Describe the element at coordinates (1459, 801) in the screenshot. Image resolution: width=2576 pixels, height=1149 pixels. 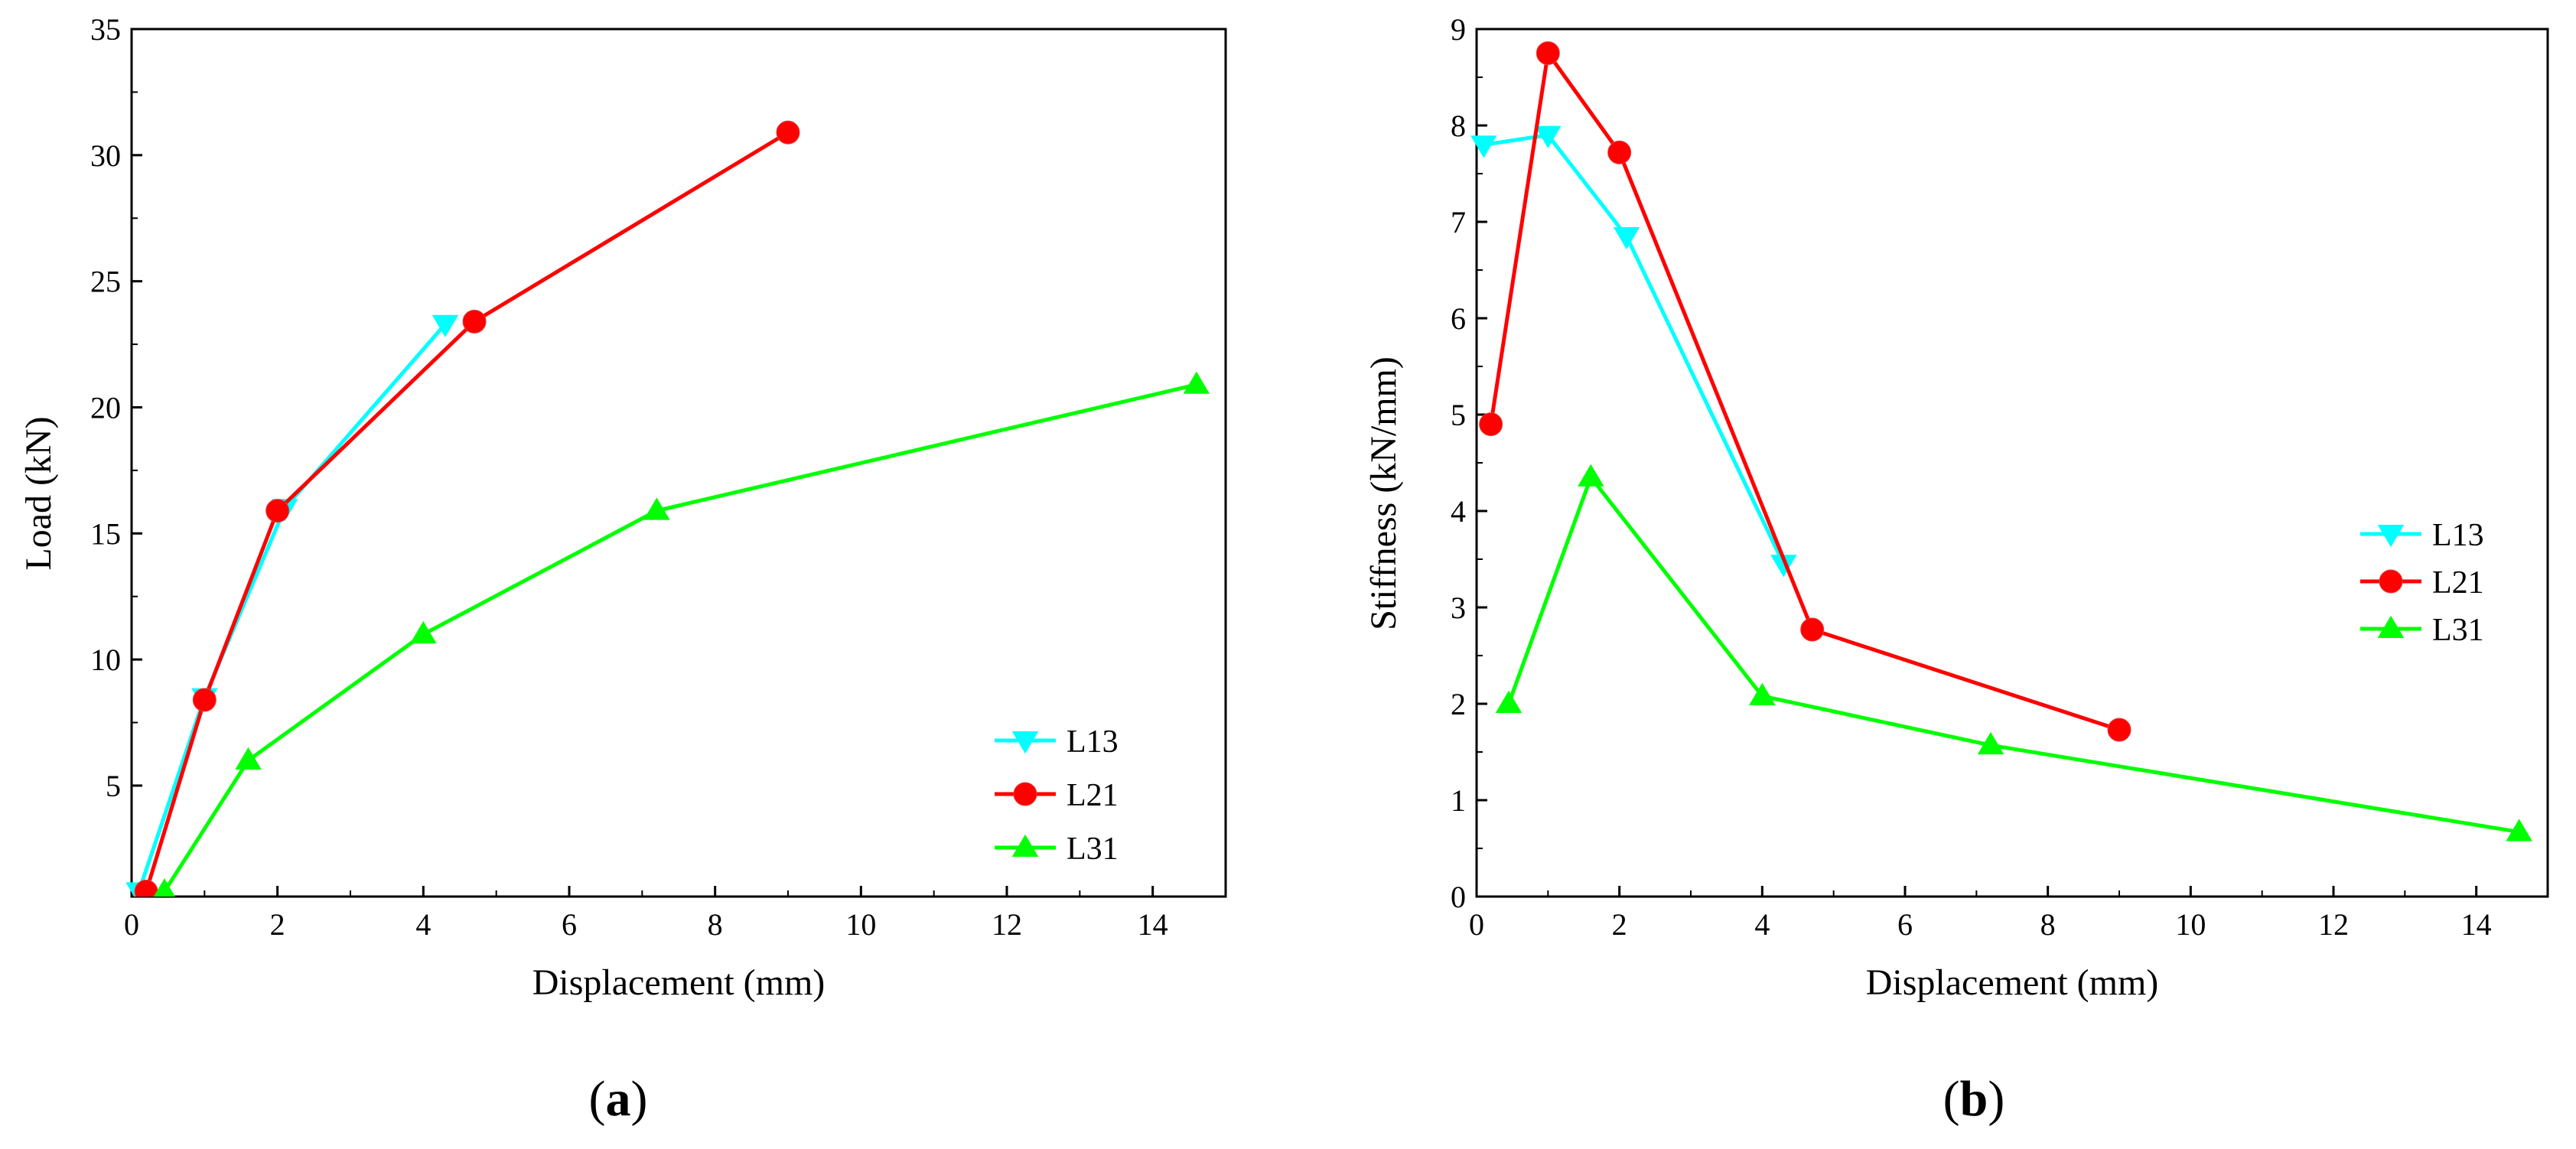
I see `y-tick-label: 1` at that location.